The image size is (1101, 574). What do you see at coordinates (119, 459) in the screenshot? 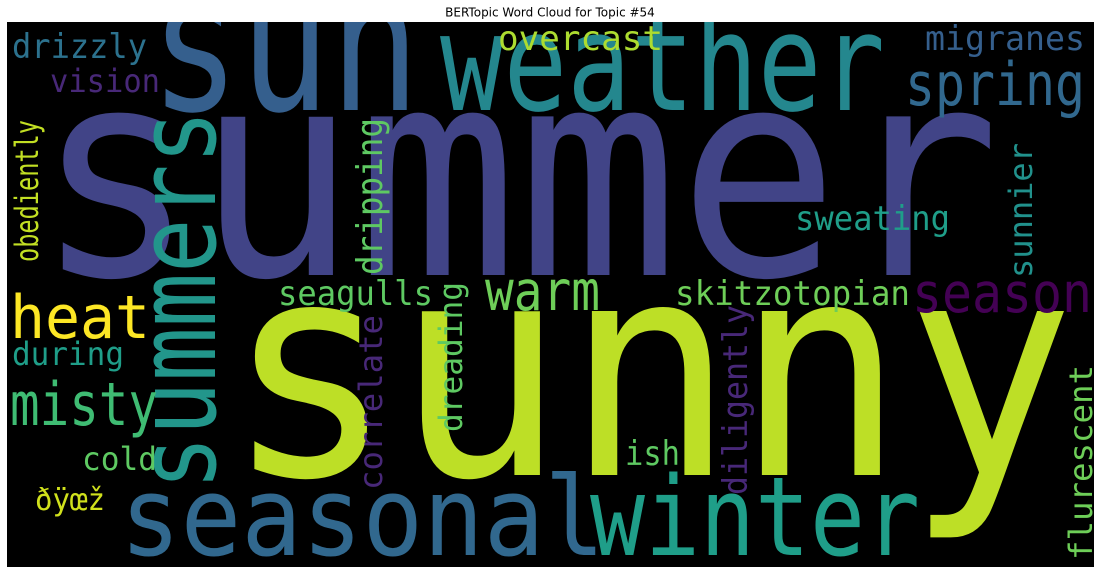
I see `word: cold` at bounding box center [119, 459].